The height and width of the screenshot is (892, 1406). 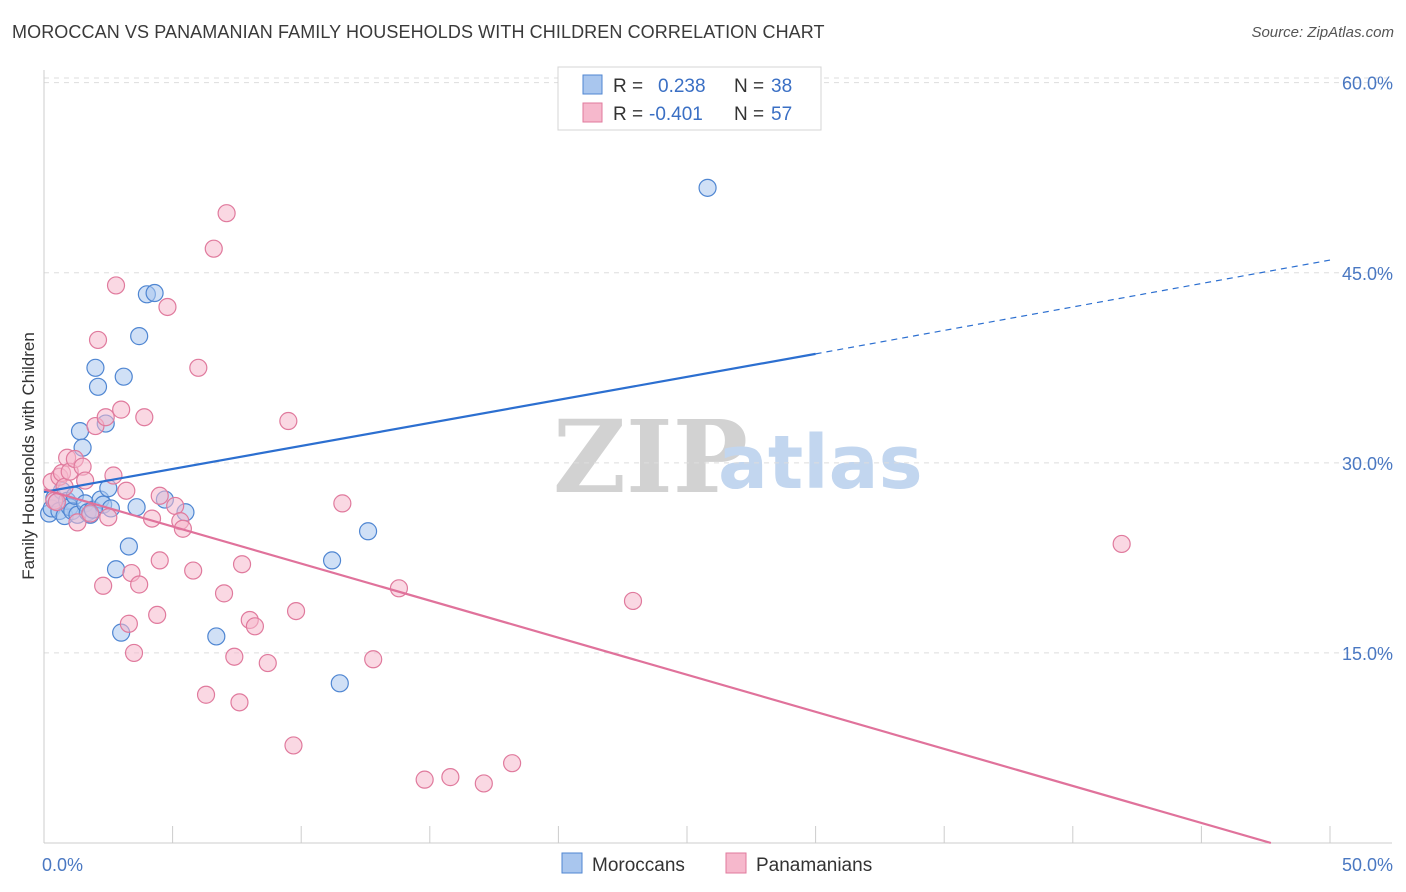 What do you see at coordinates (650, 457) in the screenshot?
I see `watermark-zip: ZIP` at bounding box center [650, 457].